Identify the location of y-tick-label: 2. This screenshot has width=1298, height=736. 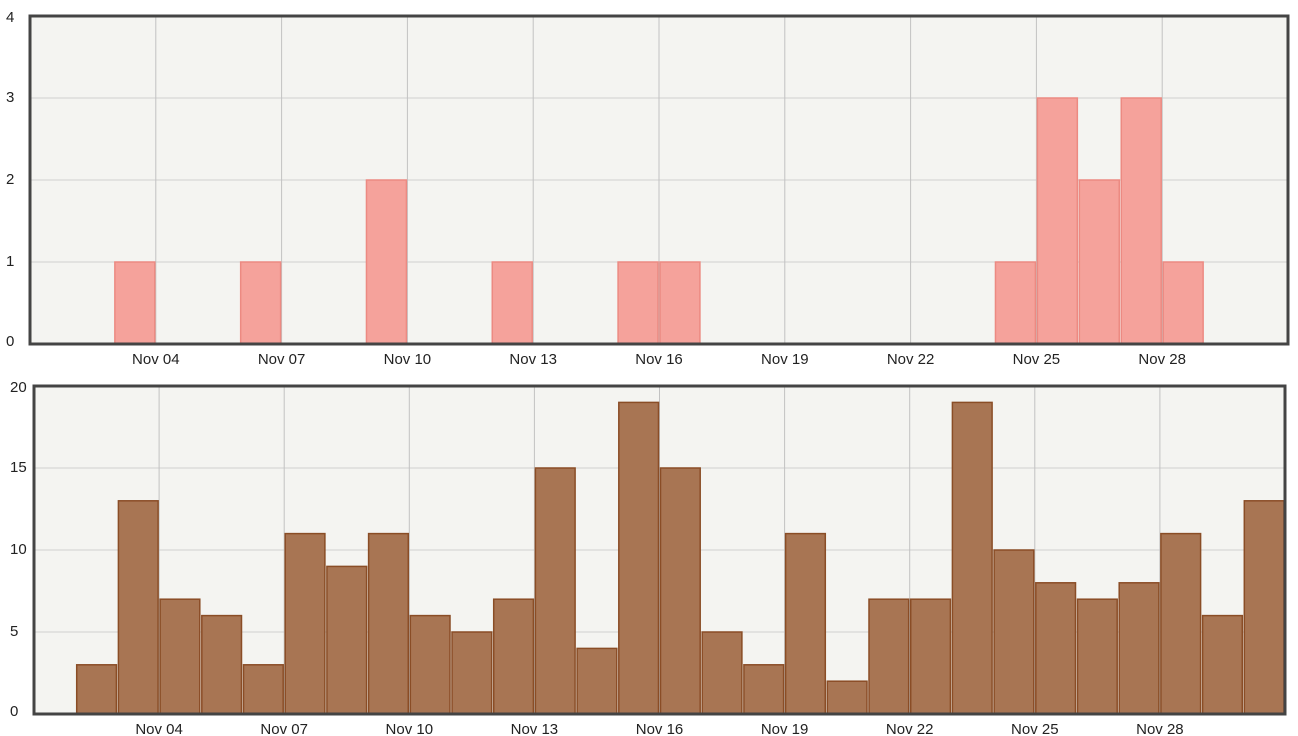
(10, 179).